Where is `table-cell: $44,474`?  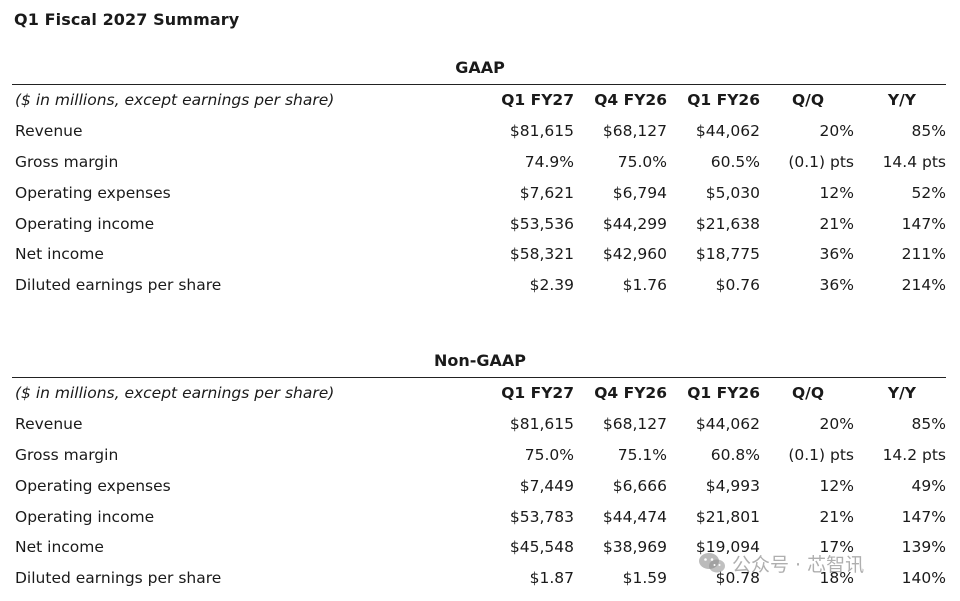
table-cell: $44,474 is located at coordinates (634, 517).